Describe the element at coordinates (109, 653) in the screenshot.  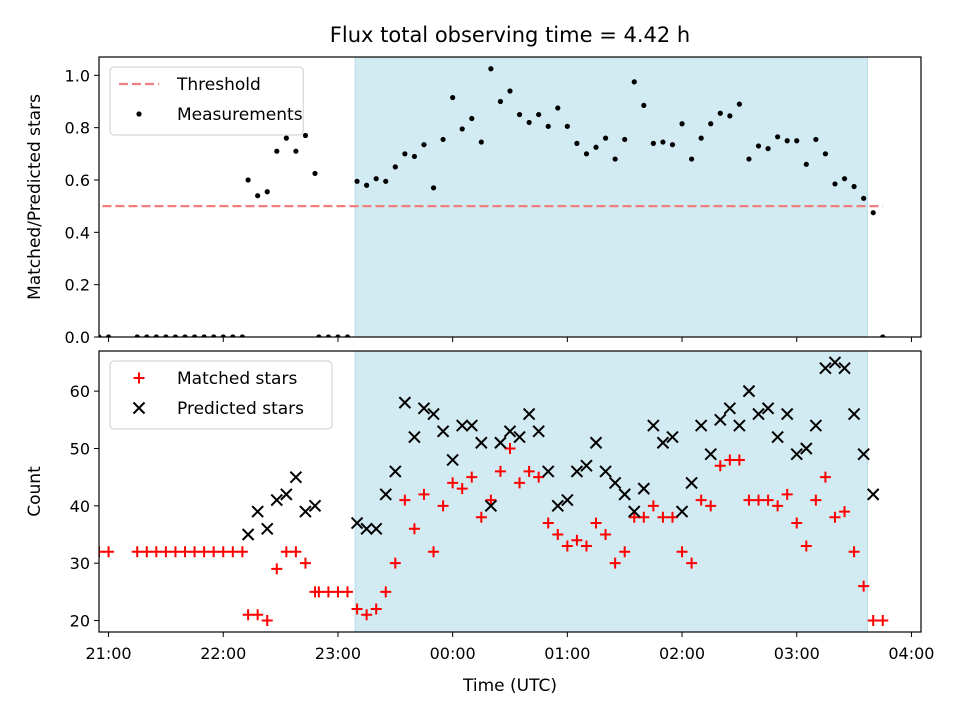
I see `x-tick-label: 21:00` at that location.